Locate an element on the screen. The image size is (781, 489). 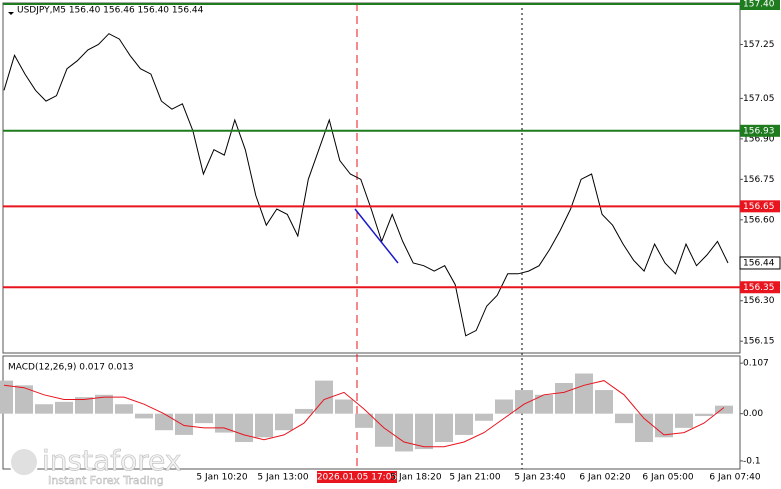
level-label: 157.40 is located at coordinates (759, 5).